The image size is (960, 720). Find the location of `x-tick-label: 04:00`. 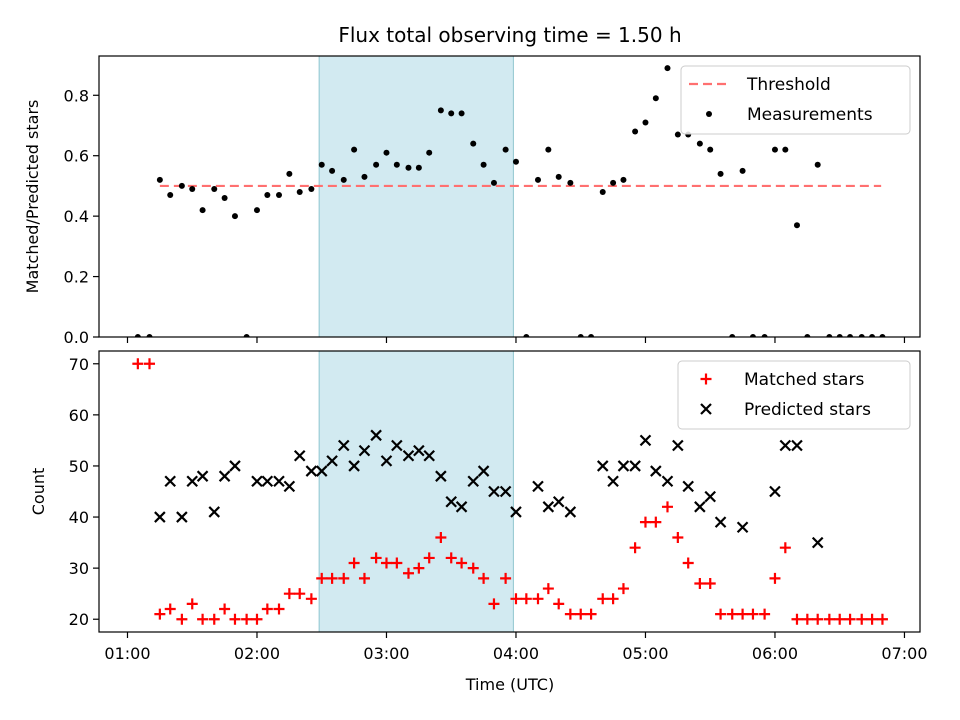

x-tick-label: 04:00 is located at coordinates (516, 653).